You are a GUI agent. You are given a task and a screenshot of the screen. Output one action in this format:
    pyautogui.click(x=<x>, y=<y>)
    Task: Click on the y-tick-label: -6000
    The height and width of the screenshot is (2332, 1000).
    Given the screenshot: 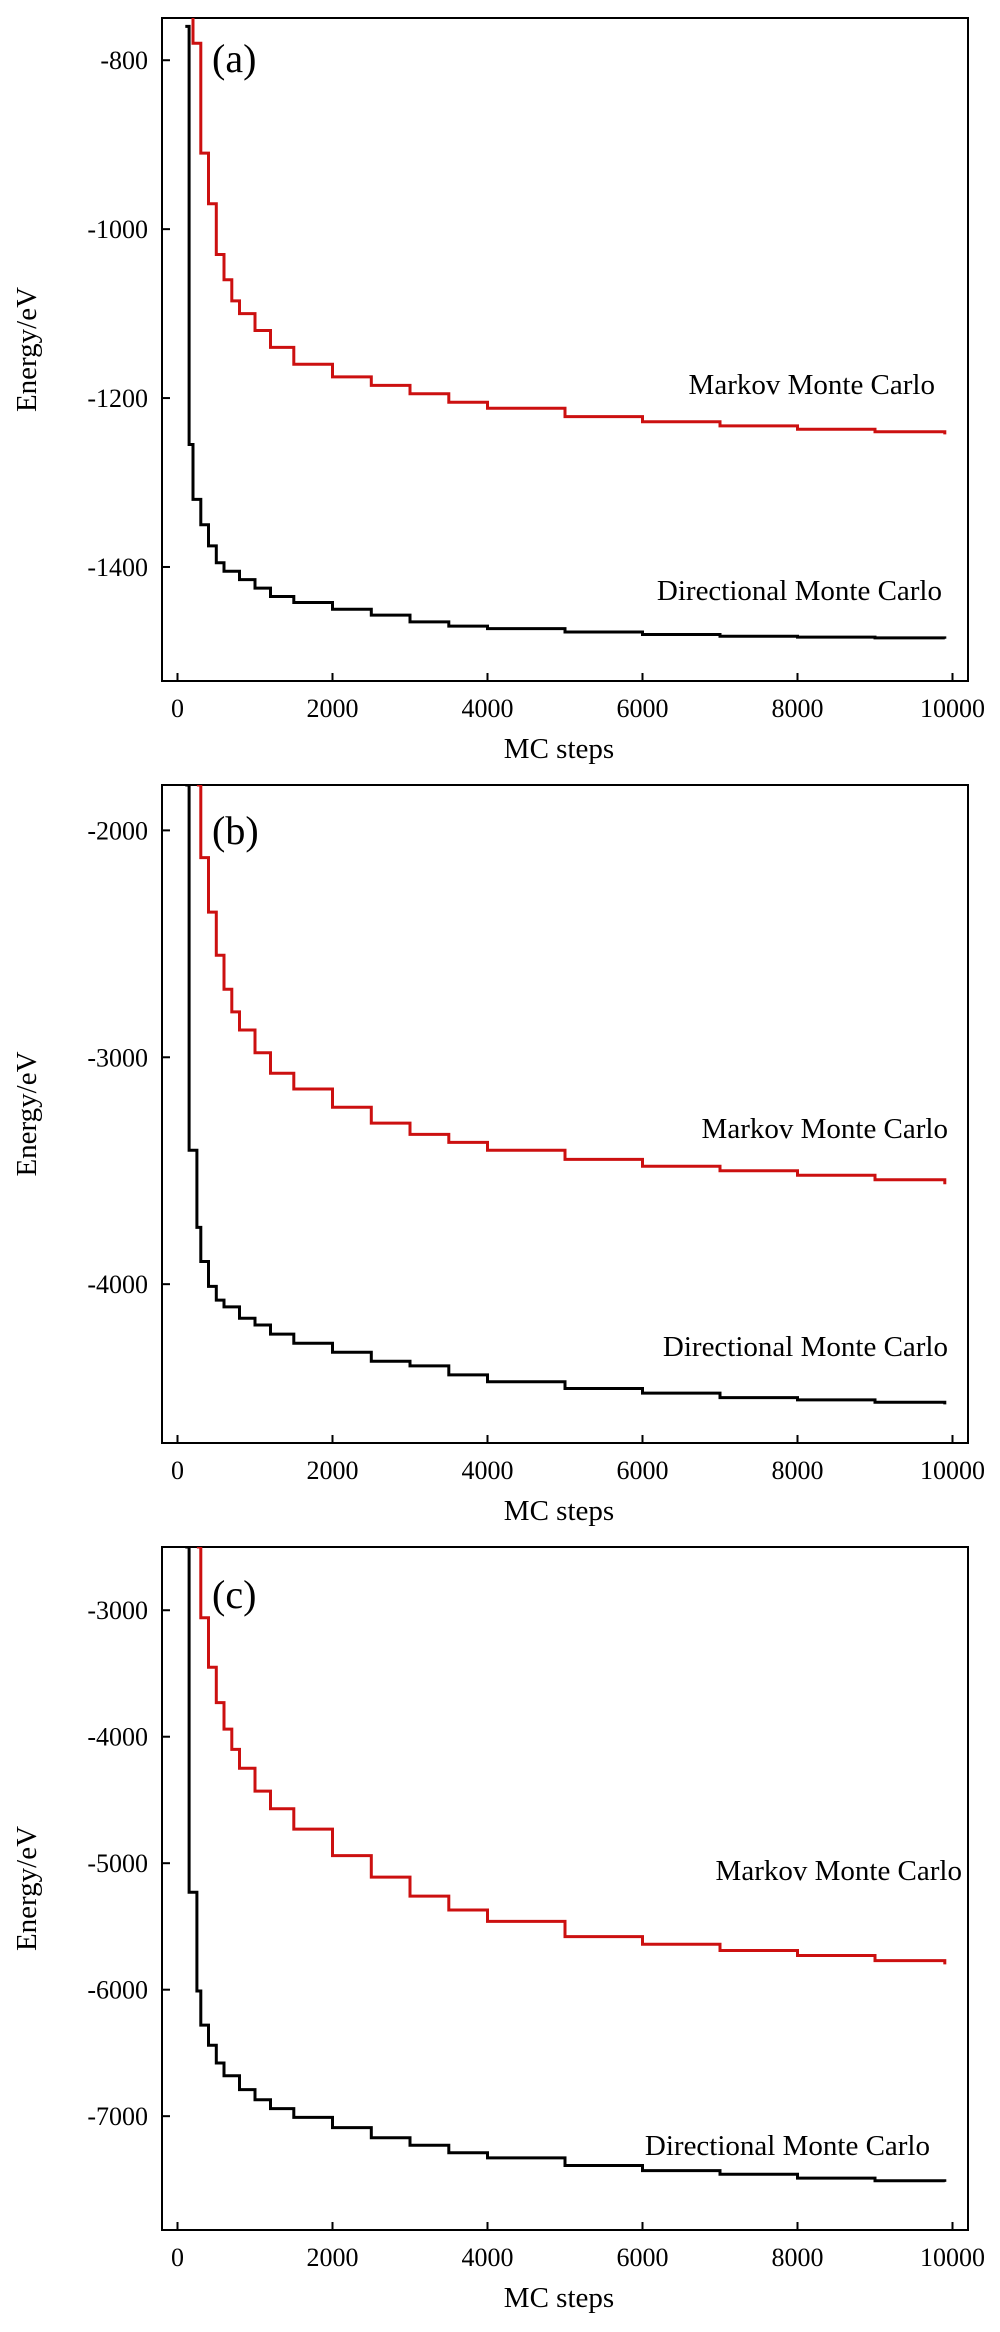 What is the action you would take?
    pyautogui.click(x=117, y=1990)
    